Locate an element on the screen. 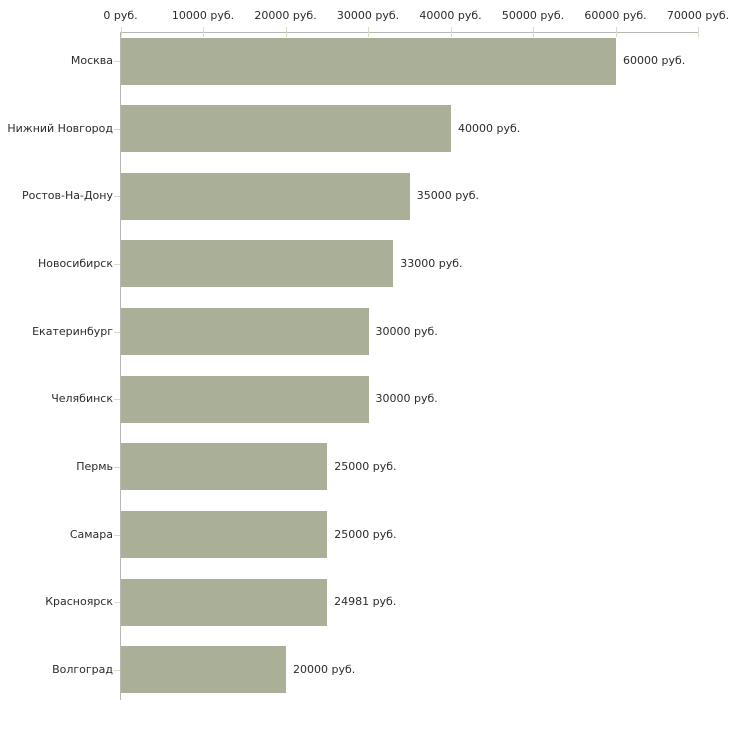  category-label: Ростов-На-Дону is located at coordinates (67, 196).